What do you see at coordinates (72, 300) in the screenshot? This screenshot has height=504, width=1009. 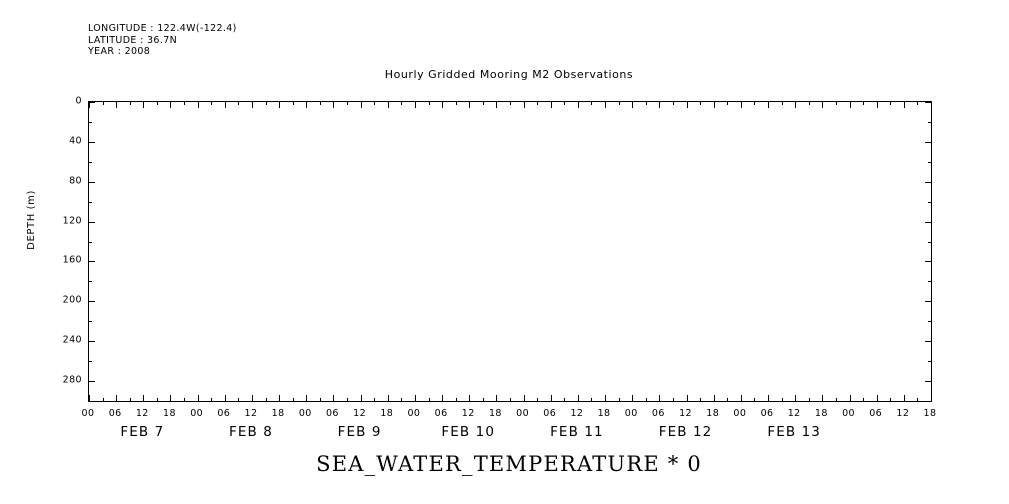 I see `y-axis-tick-label: 200` at bounding box center [72, 300].